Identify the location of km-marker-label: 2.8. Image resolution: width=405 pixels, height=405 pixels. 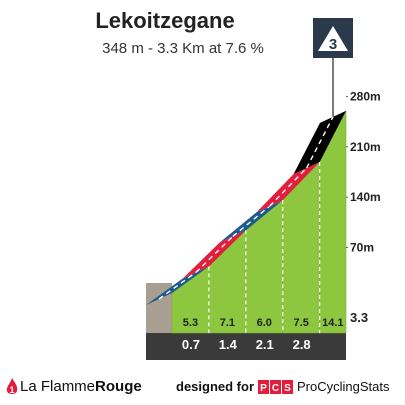
(302, 344).